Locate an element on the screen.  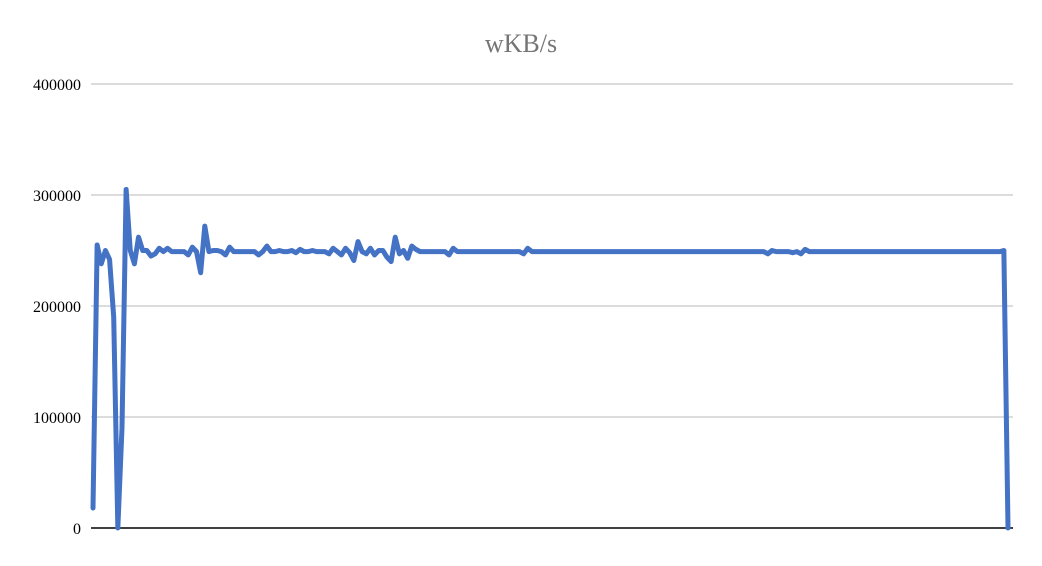
y-tick-label: 0 is located at coordinates (77, 529).